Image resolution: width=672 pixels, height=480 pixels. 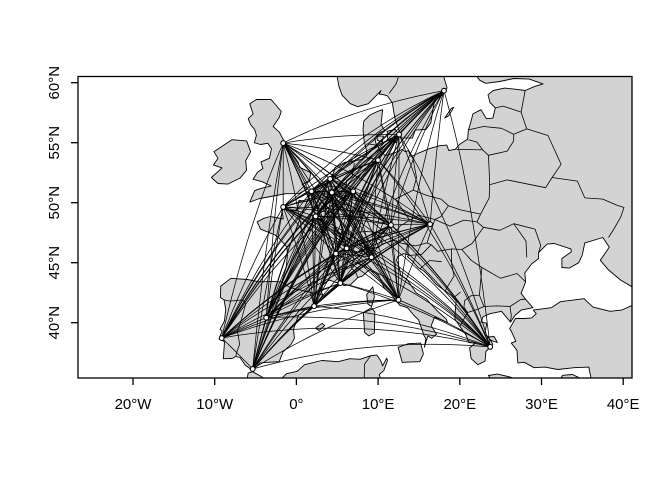 What do you see at coordinates (54, 203) in the screenshot?
I see `y-tick-label: 50°N` at bounding box center [54, 203].